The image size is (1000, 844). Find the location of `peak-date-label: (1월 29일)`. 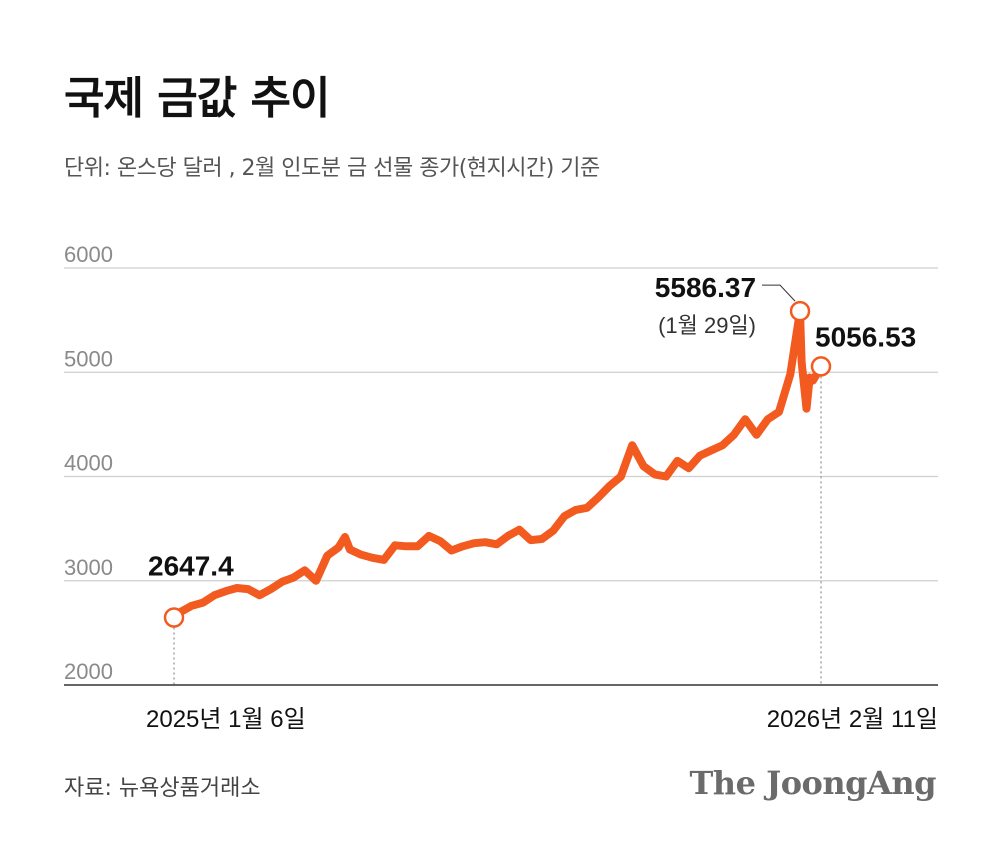

peak-date-label: (1월 29일) is located at coordinates (707, 325).